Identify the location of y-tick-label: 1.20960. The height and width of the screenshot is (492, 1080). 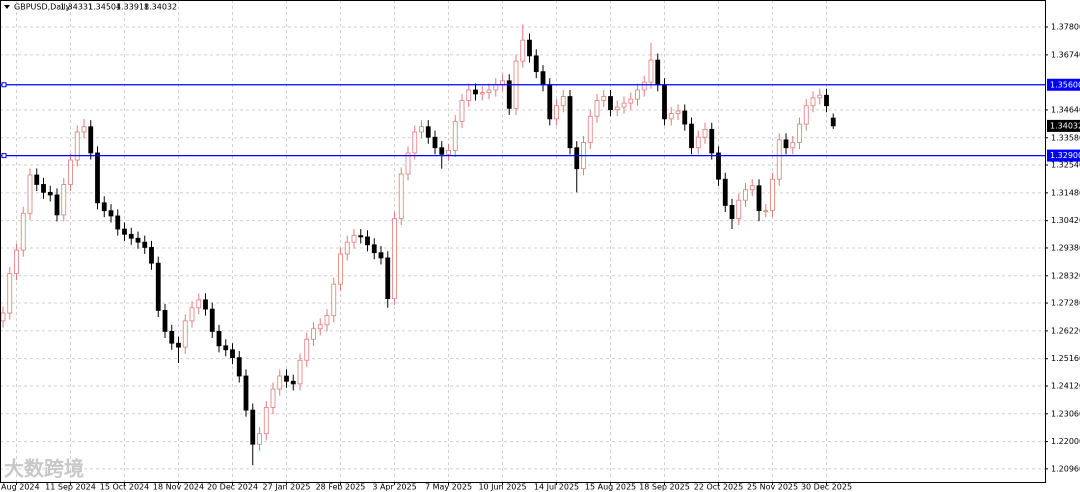
(1065, 468).